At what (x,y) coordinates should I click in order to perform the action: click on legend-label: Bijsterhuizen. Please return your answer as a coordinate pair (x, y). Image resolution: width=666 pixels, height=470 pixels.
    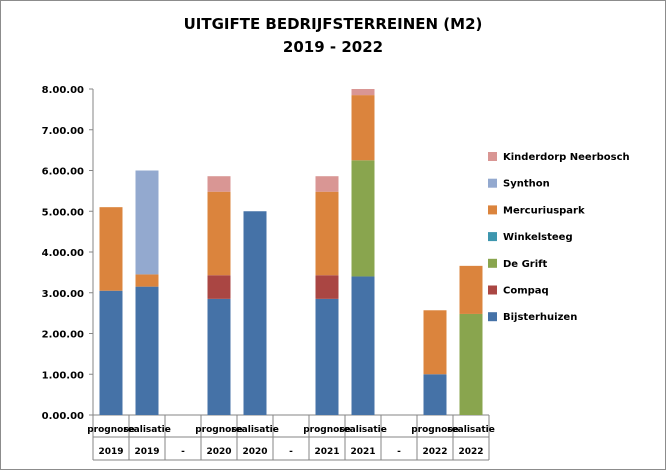
    Looking at the image, I should click on (540, 317).